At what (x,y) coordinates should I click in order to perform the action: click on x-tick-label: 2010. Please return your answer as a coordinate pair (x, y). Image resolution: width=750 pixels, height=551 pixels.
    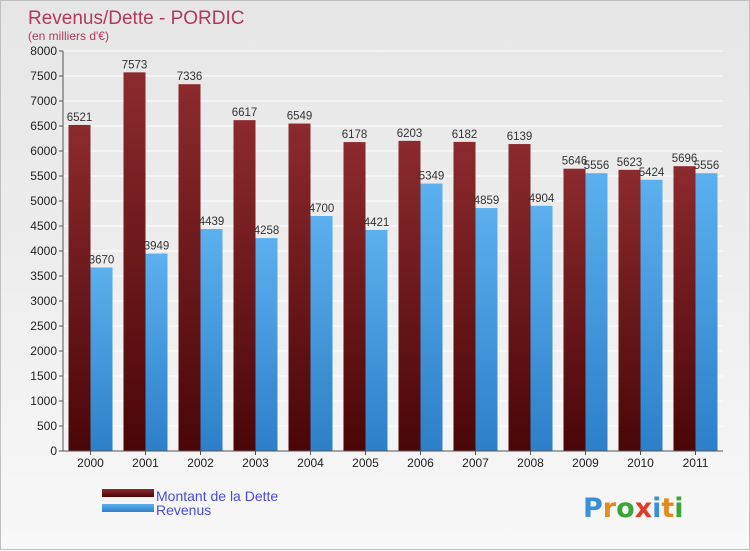
    Looking at the image, I should click on (640, 463).